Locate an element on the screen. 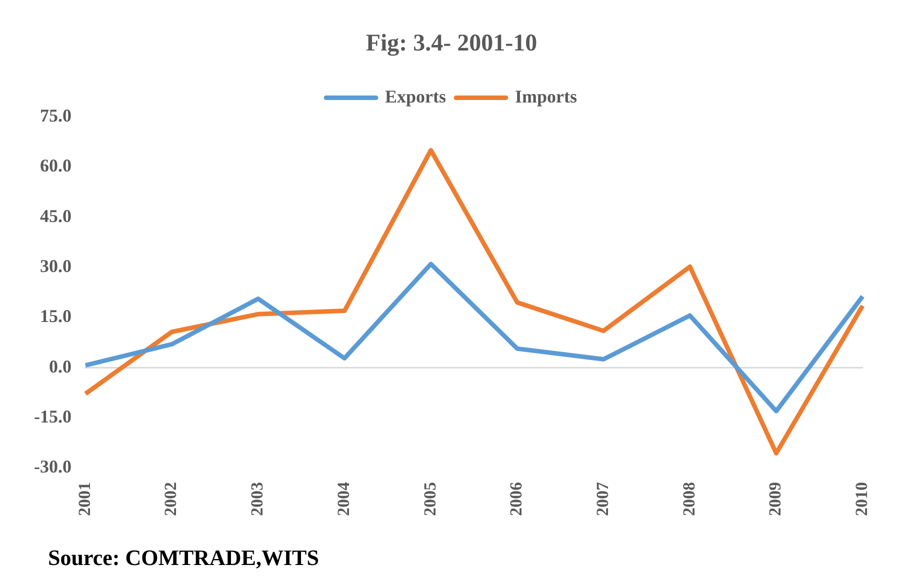 The image size is (897, 584). x-tick-label: 2001 is located at coordinates (84, 499).